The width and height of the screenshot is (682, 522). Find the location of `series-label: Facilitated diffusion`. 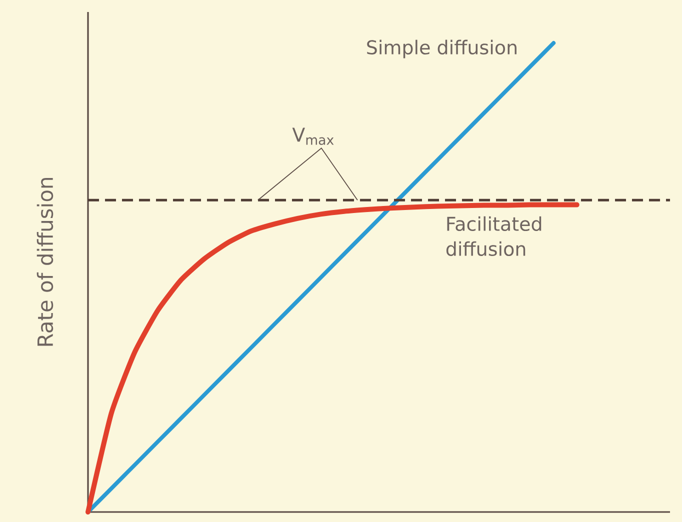

series-label: Facilitated diffusion is located at coordinates (494, 236).